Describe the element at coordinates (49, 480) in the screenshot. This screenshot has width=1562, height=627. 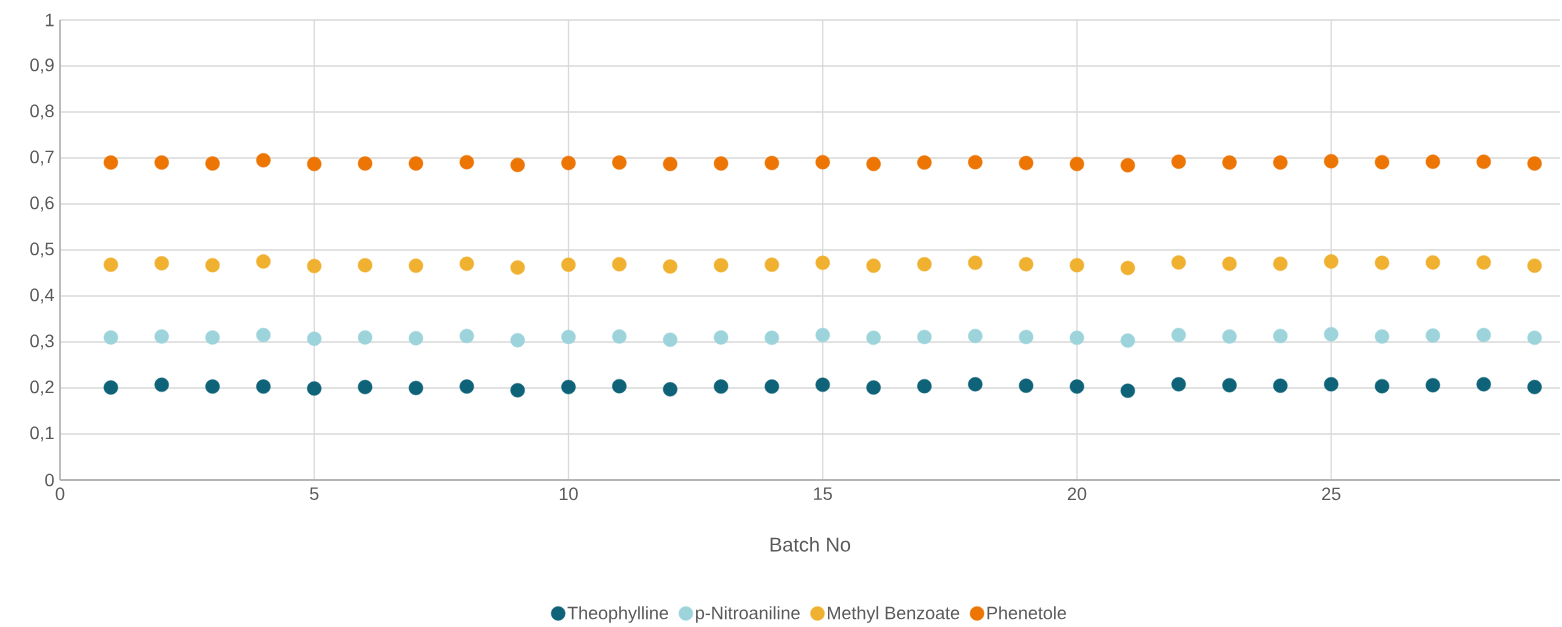
I see `y-tick-label: 0` at that location.